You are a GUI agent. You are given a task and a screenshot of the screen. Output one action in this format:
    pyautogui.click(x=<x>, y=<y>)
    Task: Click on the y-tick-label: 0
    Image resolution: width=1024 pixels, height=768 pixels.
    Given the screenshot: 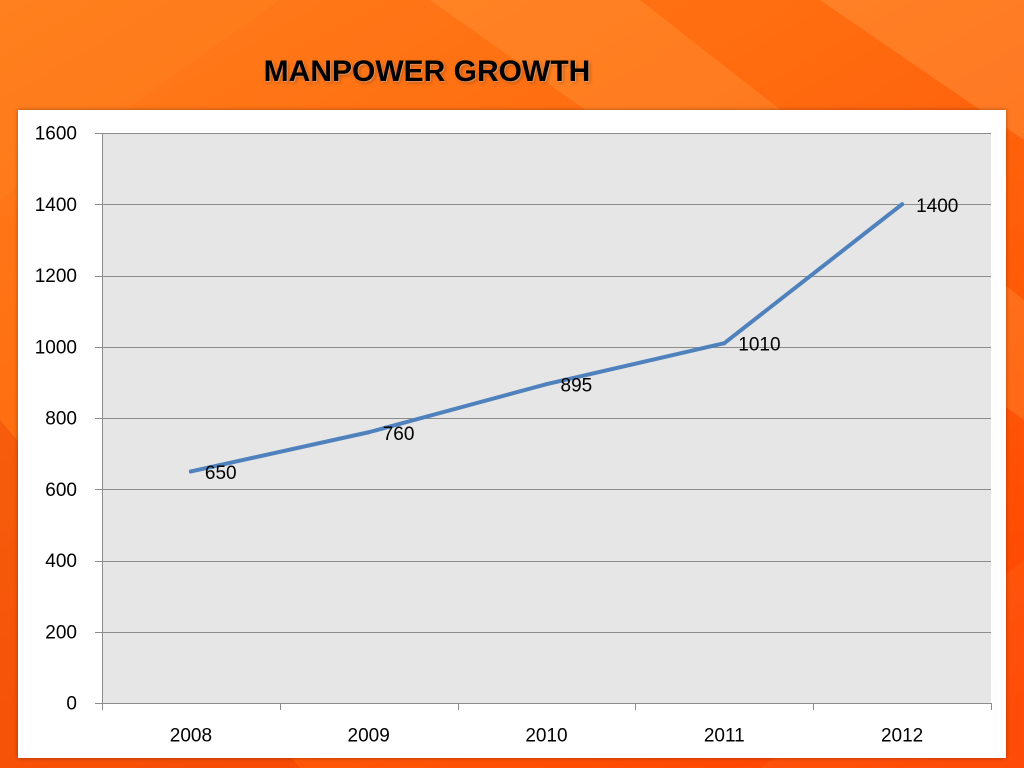 What is the action you would take?
    pyautogui.click(x=71, y=704)
    